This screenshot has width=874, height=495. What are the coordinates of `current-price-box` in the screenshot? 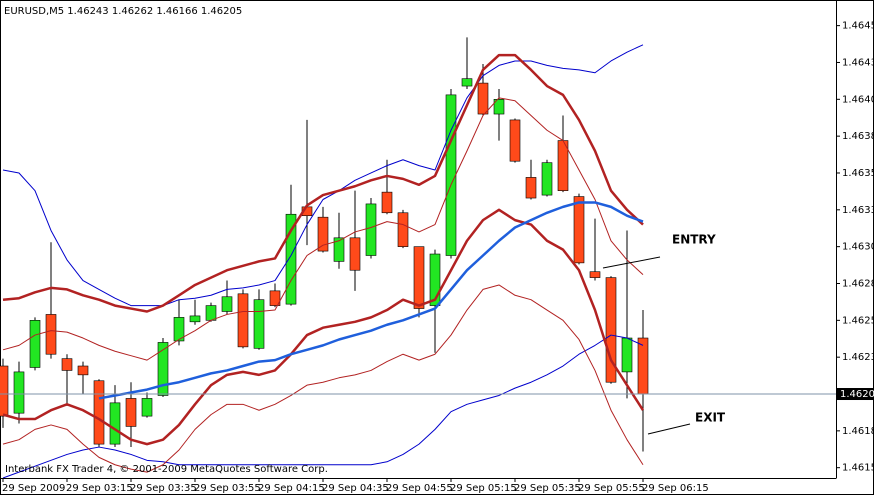 It's located at (855, 394).